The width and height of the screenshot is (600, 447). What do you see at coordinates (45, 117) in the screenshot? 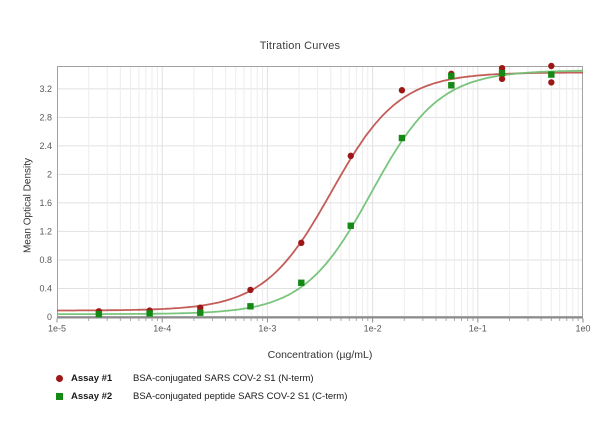
I see `svg-text: 2.8` at bounding box center [45, 117].